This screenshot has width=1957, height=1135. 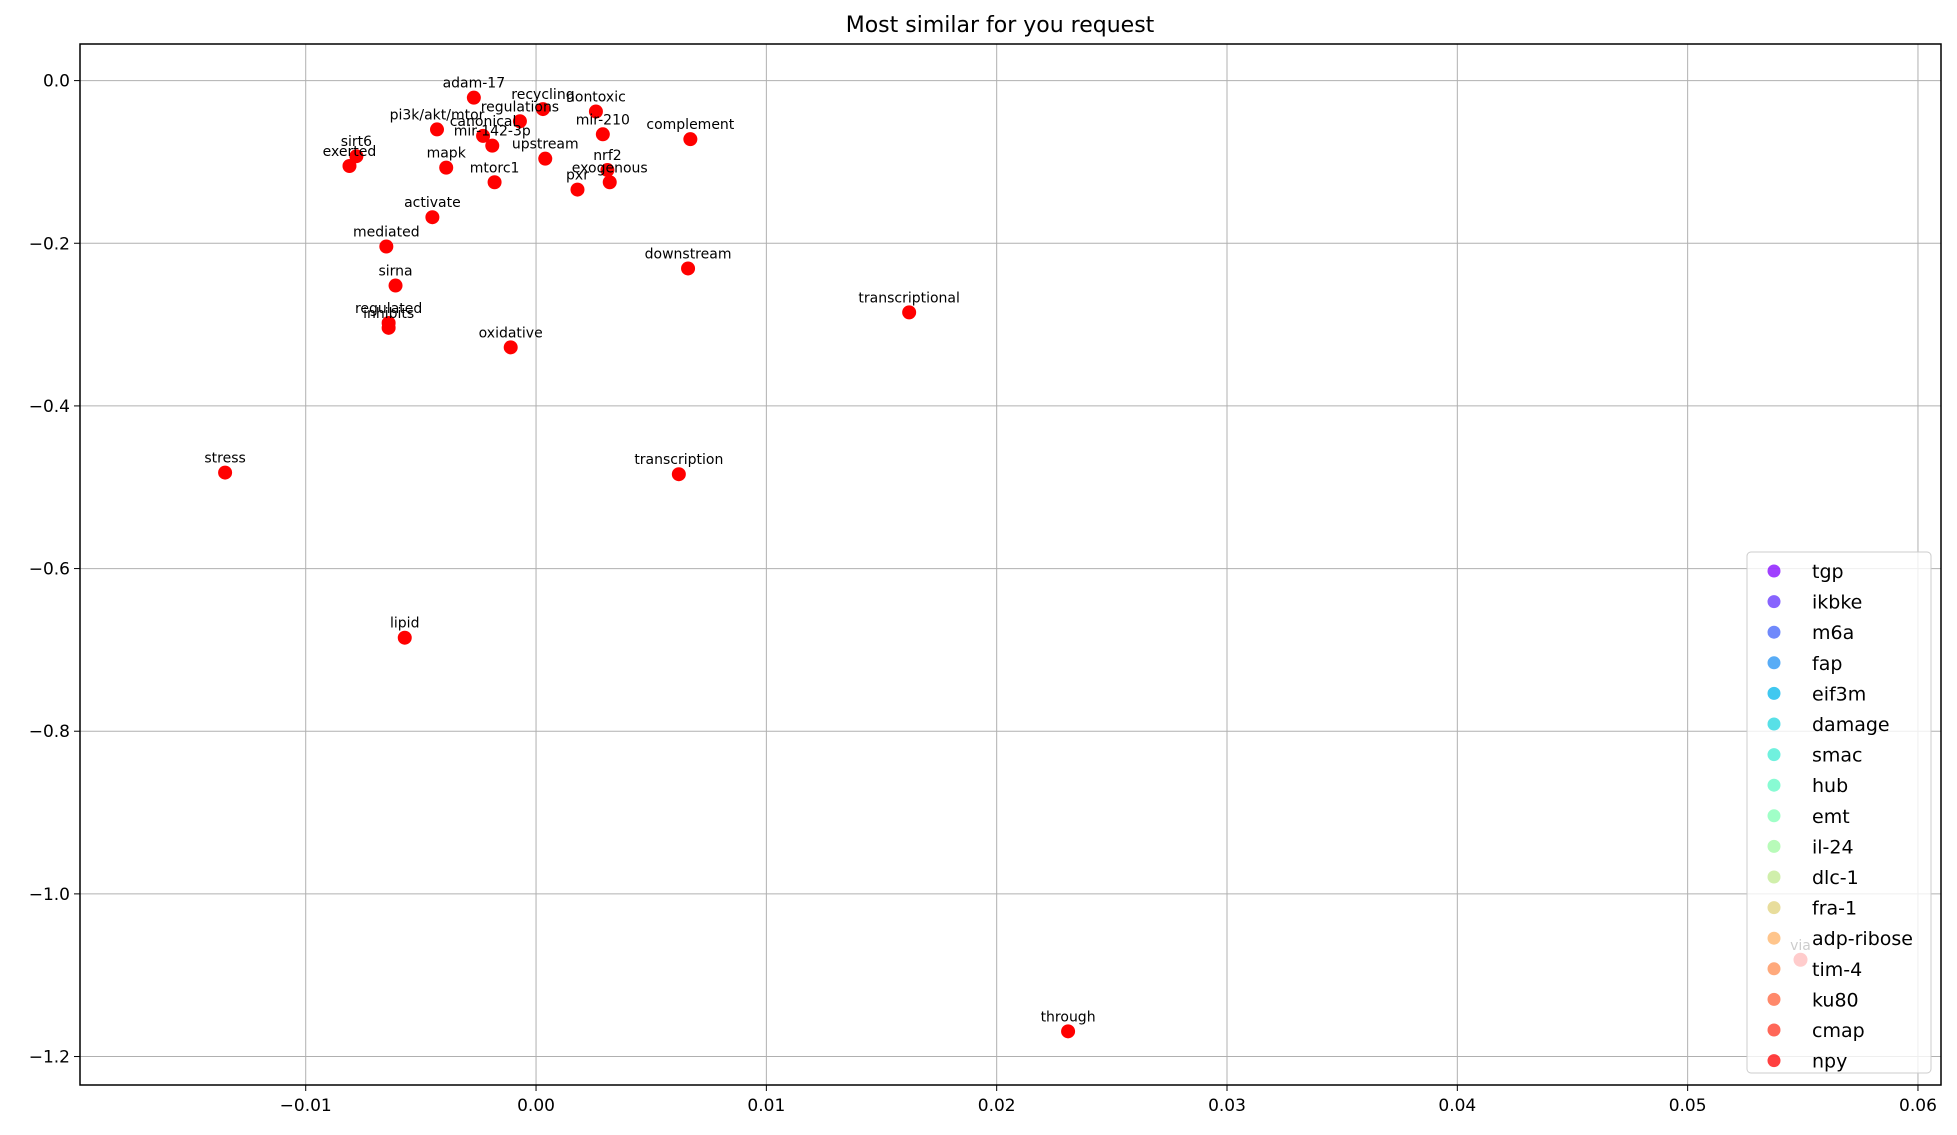 What do you see at coordinates (483, 122) in the screenshot?
I see `data-point-label: canonical` at bounding box center [483, 122].